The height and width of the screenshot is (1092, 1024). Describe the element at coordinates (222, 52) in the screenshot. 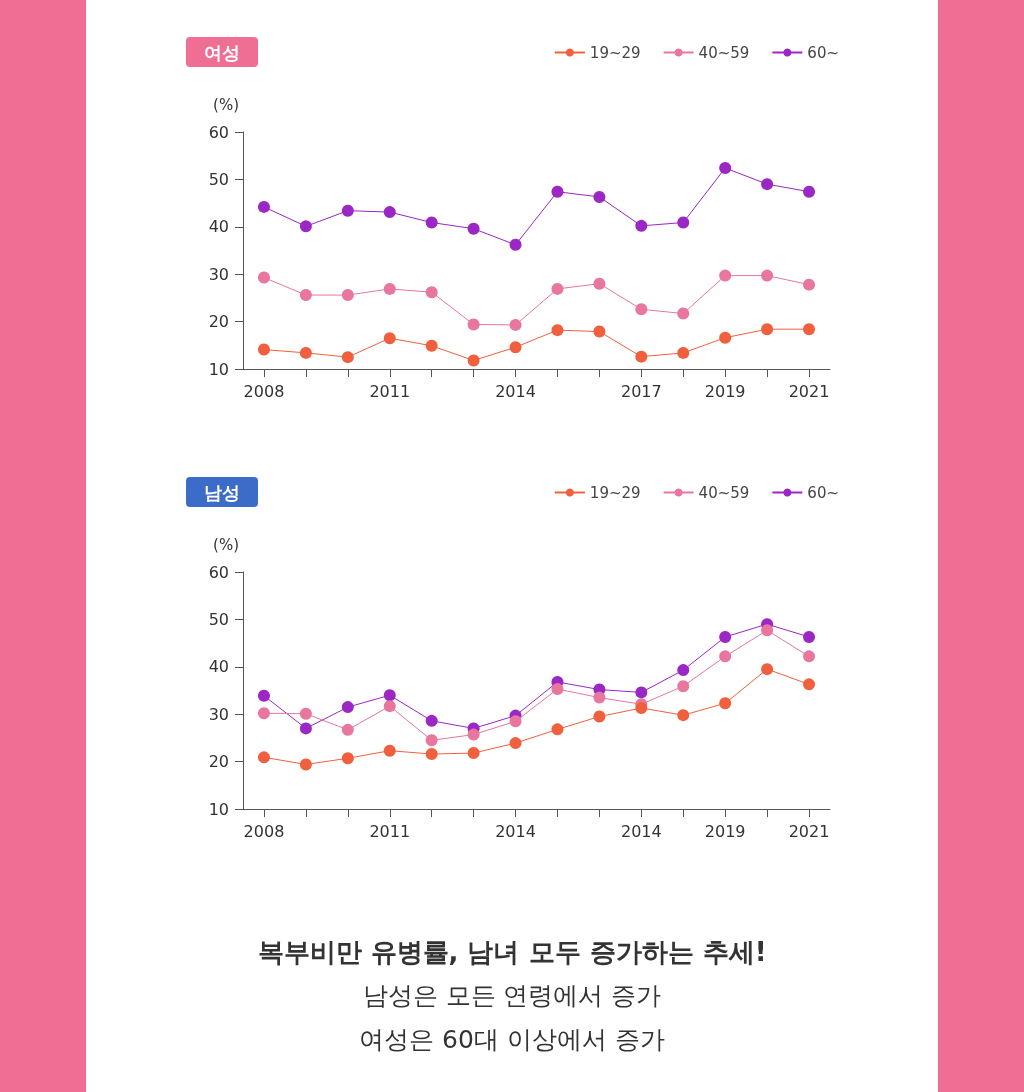

I see `chart-title: 여성` at that location.